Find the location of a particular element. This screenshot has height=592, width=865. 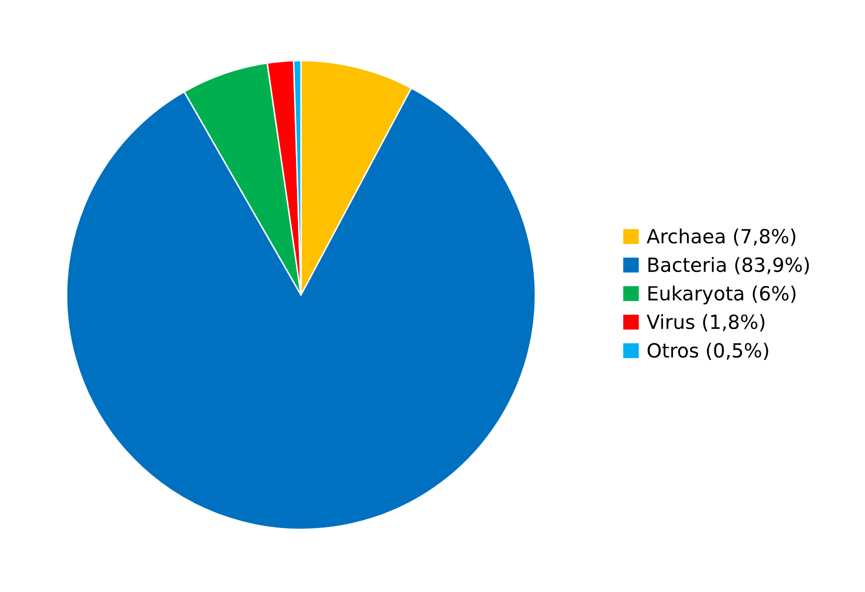

legend-label: Otros (0,5%) is located at coordinates (708, 351).